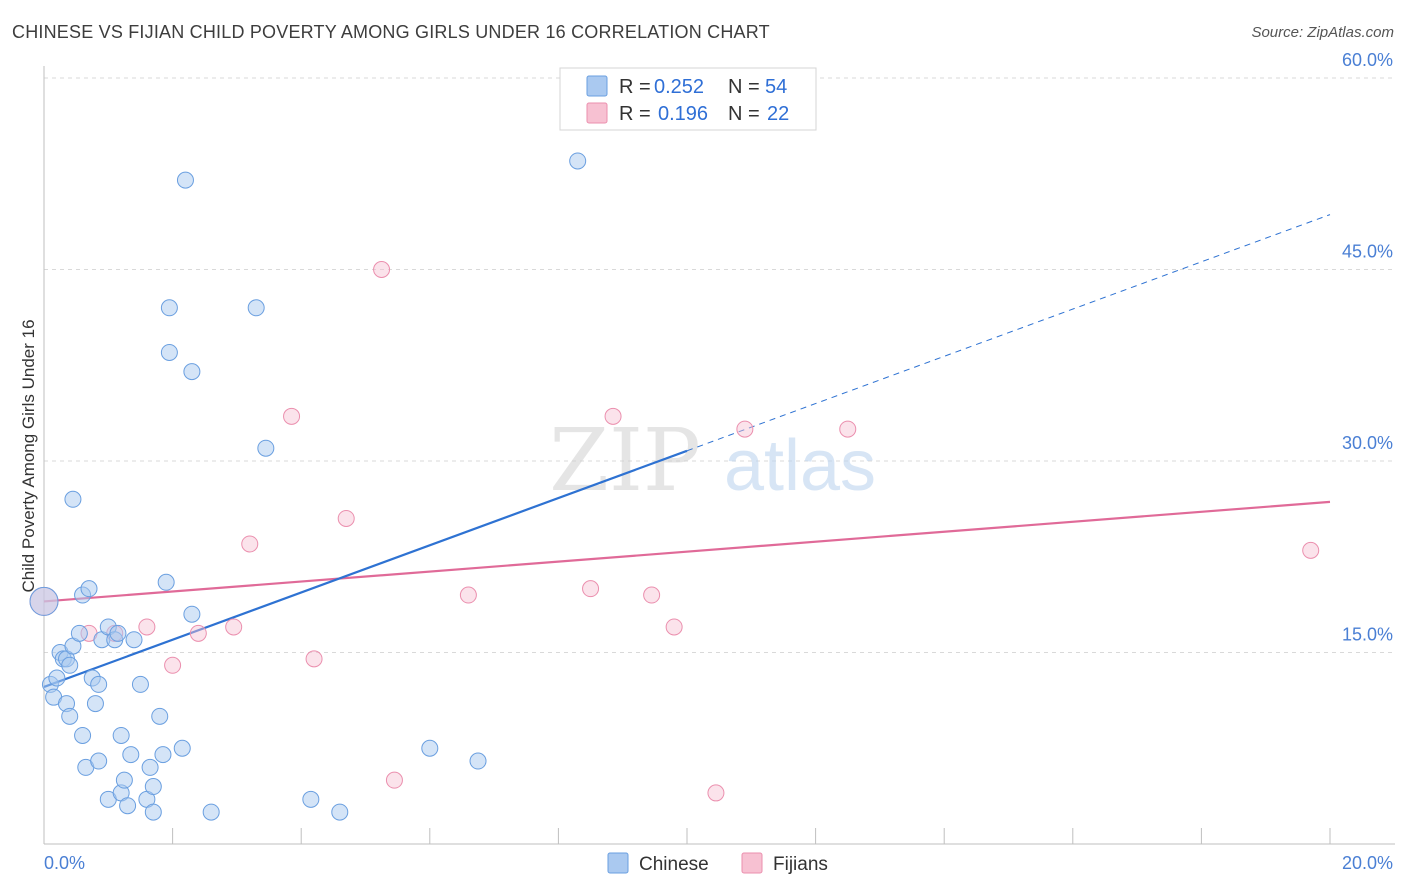 This screenshot has width=1406, height=892. What do you see at coordinates (717, 863) in the screenshot?
I see `legend-bottom: Chinese Fijians` at bounding box center [717, 863].